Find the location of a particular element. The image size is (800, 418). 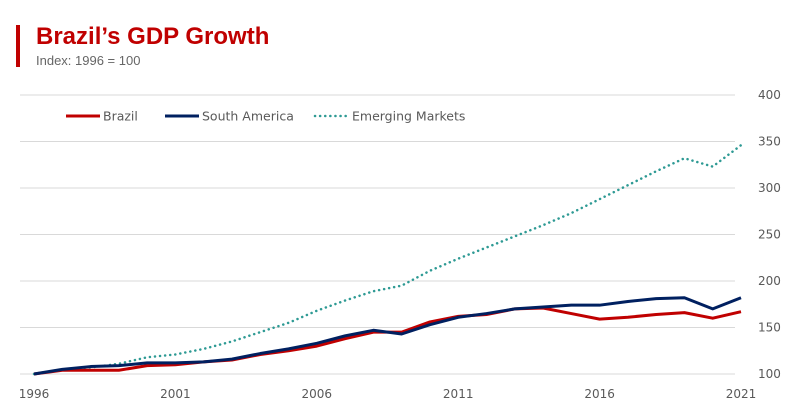

x-tick-label: 1996 is located at coordinates (34, 394).